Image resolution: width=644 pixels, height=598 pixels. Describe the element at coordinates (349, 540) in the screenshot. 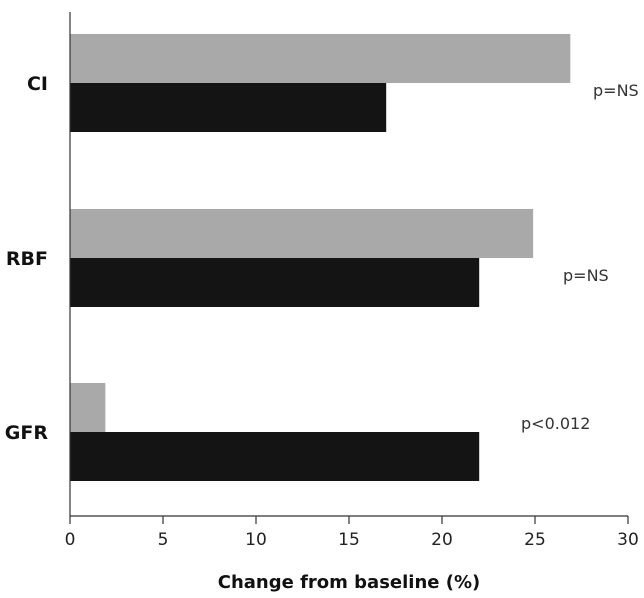

I see `x-tick-label: 15` at that location.